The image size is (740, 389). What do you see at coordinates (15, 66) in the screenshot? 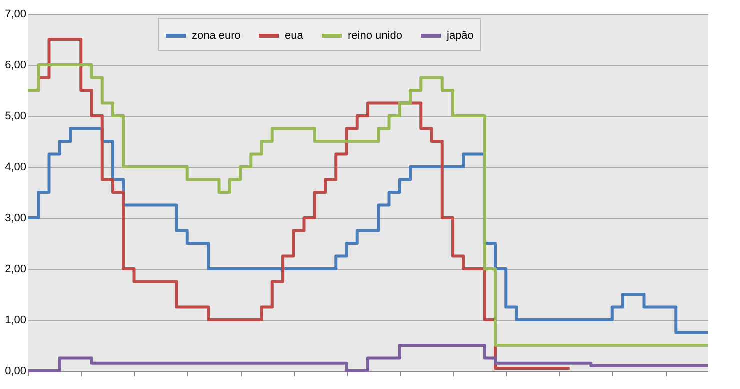
I see `y-tick-label: 6,00` at bounding box center [15, 66].